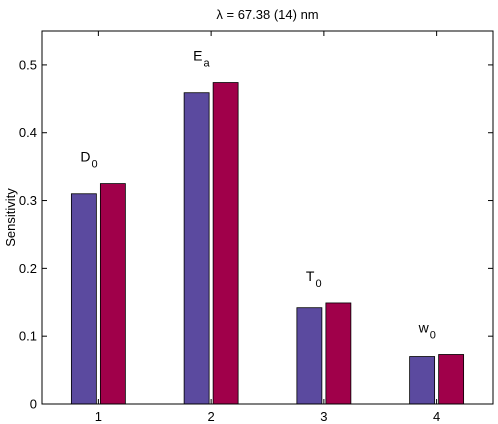 This screenshot has width=498, height=424. I want to click on y-tick-label: 0.1, so click(28, 336).